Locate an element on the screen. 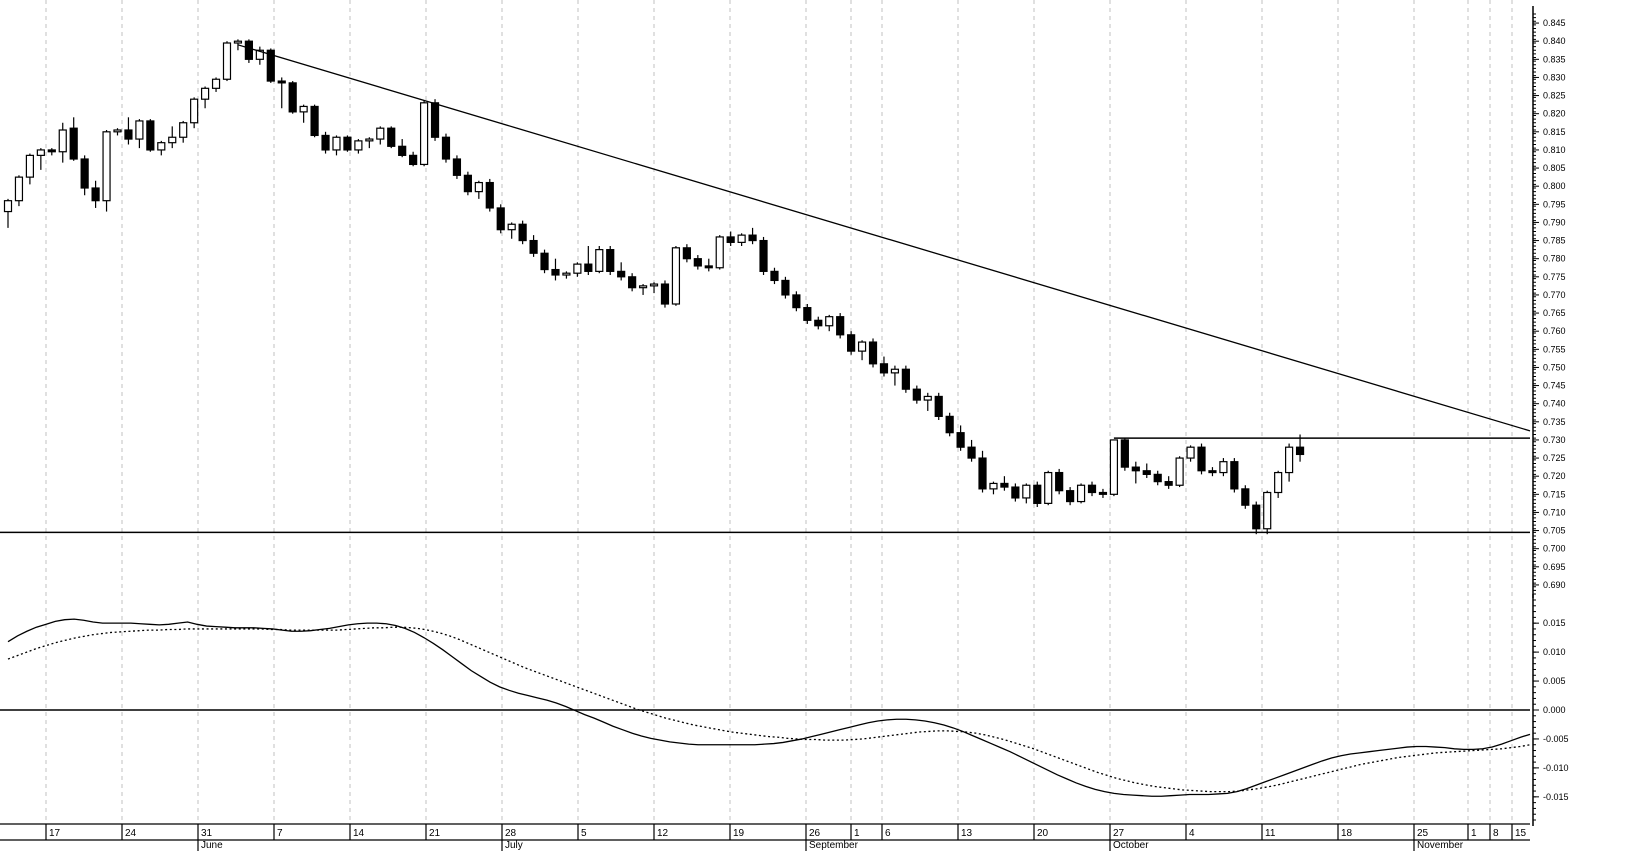 Image resolution: width=1650 pixels, height=851 pixels. svg-text: 0.840 is located at coordinates (1554, 41).